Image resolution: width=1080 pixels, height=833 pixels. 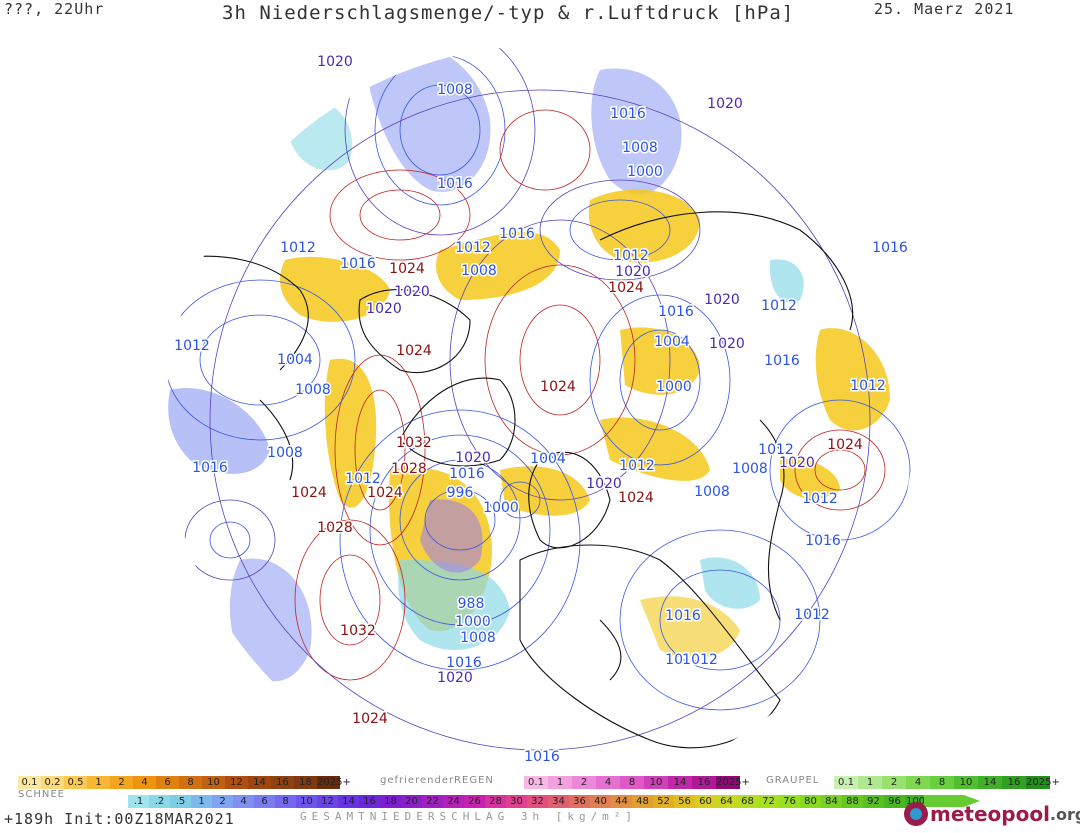 What do you see at coordinates (916, 814) in the screenshot?
I see `logo-icon` at bounding box center [916, 814].